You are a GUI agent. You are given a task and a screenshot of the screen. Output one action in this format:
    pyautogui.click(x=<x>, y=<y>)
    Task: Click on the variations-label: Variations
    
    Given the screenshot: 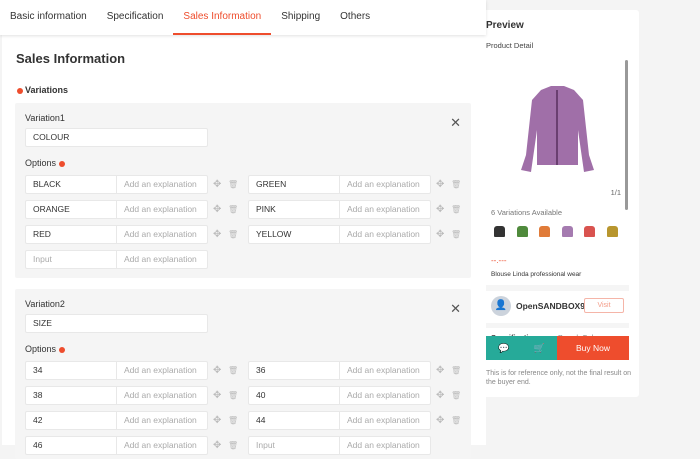 What is the action you would take?
    pyautogui.click(x=42, y=90)
    